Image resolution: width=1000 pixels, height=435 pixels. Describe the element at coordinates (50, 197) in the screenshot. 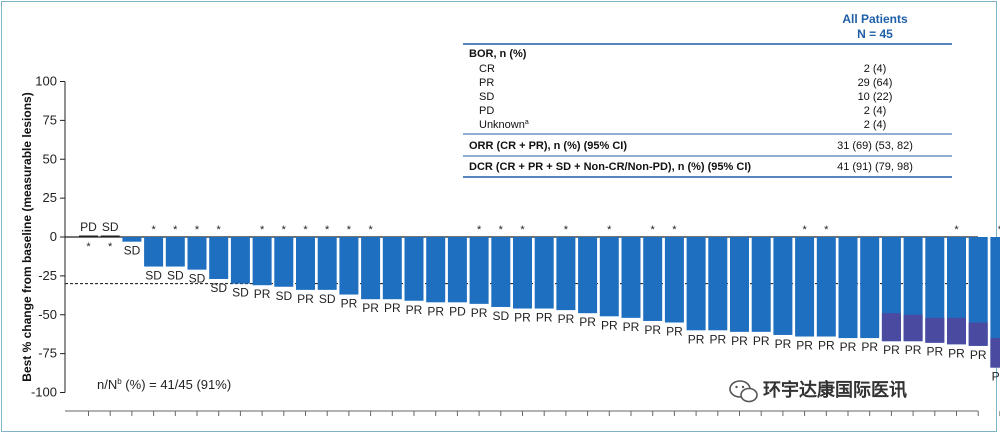

I see `y-tick-label: 25` at that location.